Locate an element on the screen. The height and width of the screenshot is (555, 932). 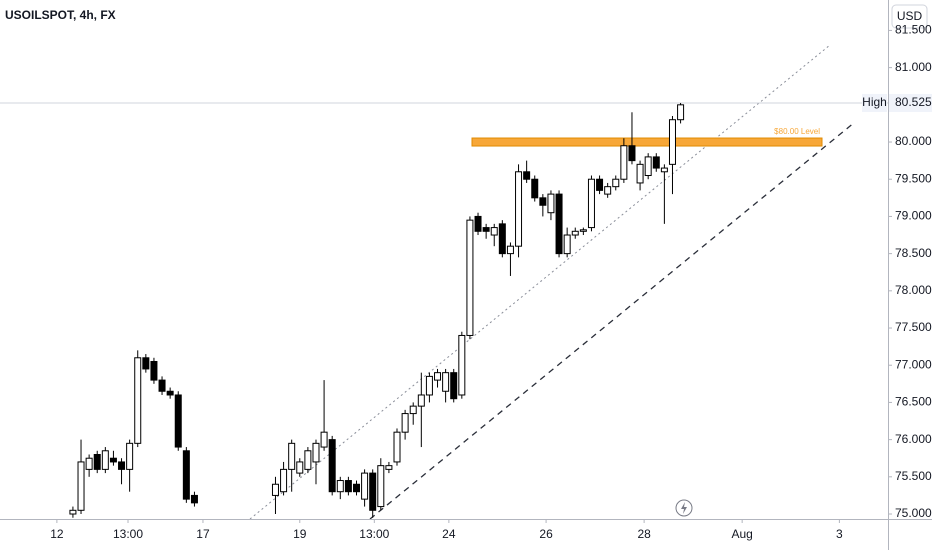
y-tick-label: 81.000 is located at coordinates (913, 67).